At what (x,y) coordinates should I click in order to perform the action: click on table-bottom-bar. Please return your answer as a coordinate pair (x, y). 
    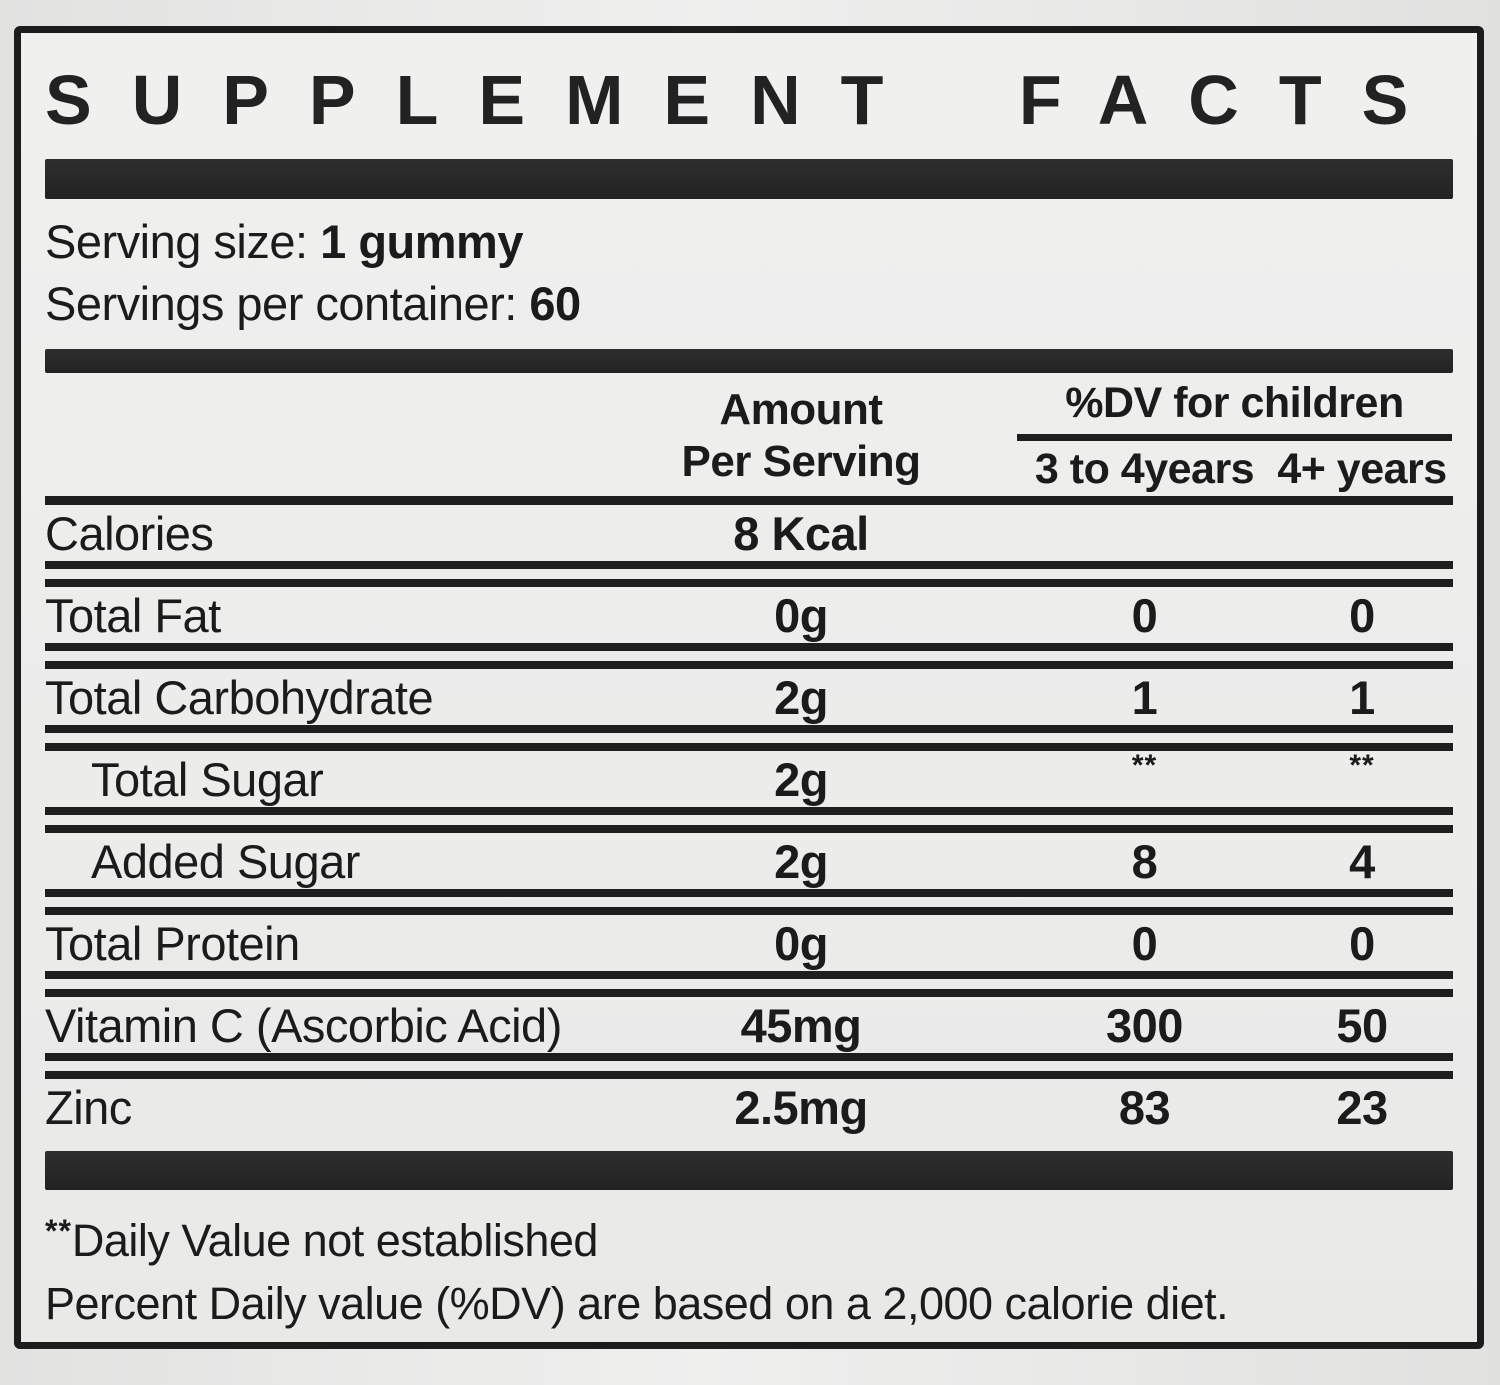
    Looking at the image, I should click on (749, 1170).